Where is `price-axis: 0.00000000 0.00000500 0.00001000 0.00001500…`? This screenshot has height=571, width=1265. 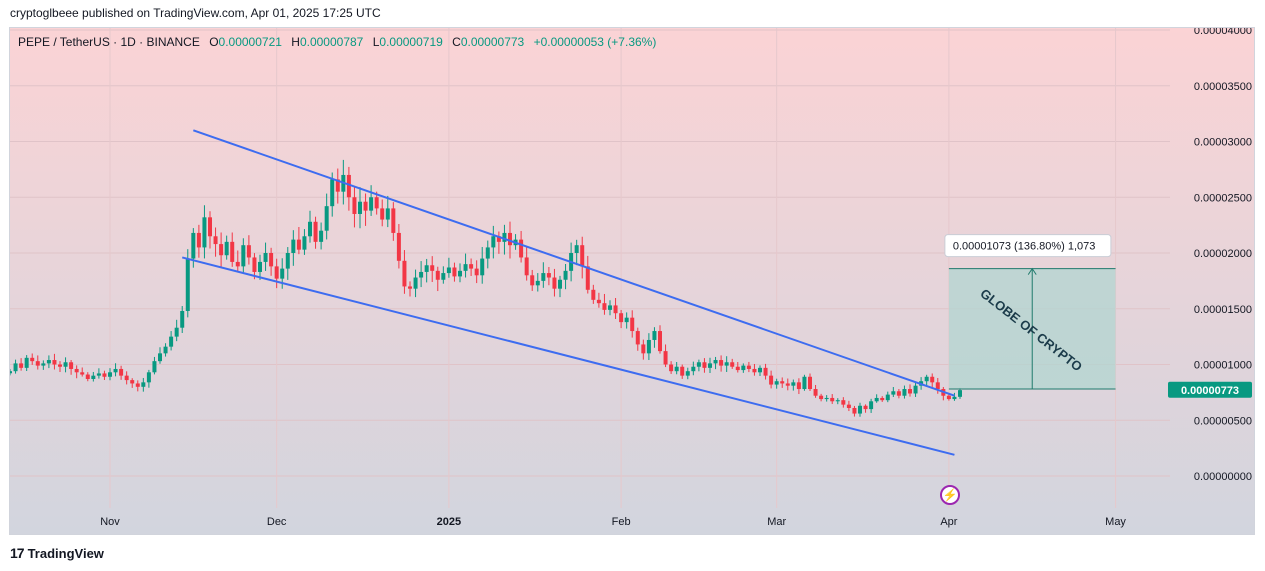
price-axis: 0.00000000 0.00000500 0.00001000 0.00001500… is located at coordinates (1210, 255).